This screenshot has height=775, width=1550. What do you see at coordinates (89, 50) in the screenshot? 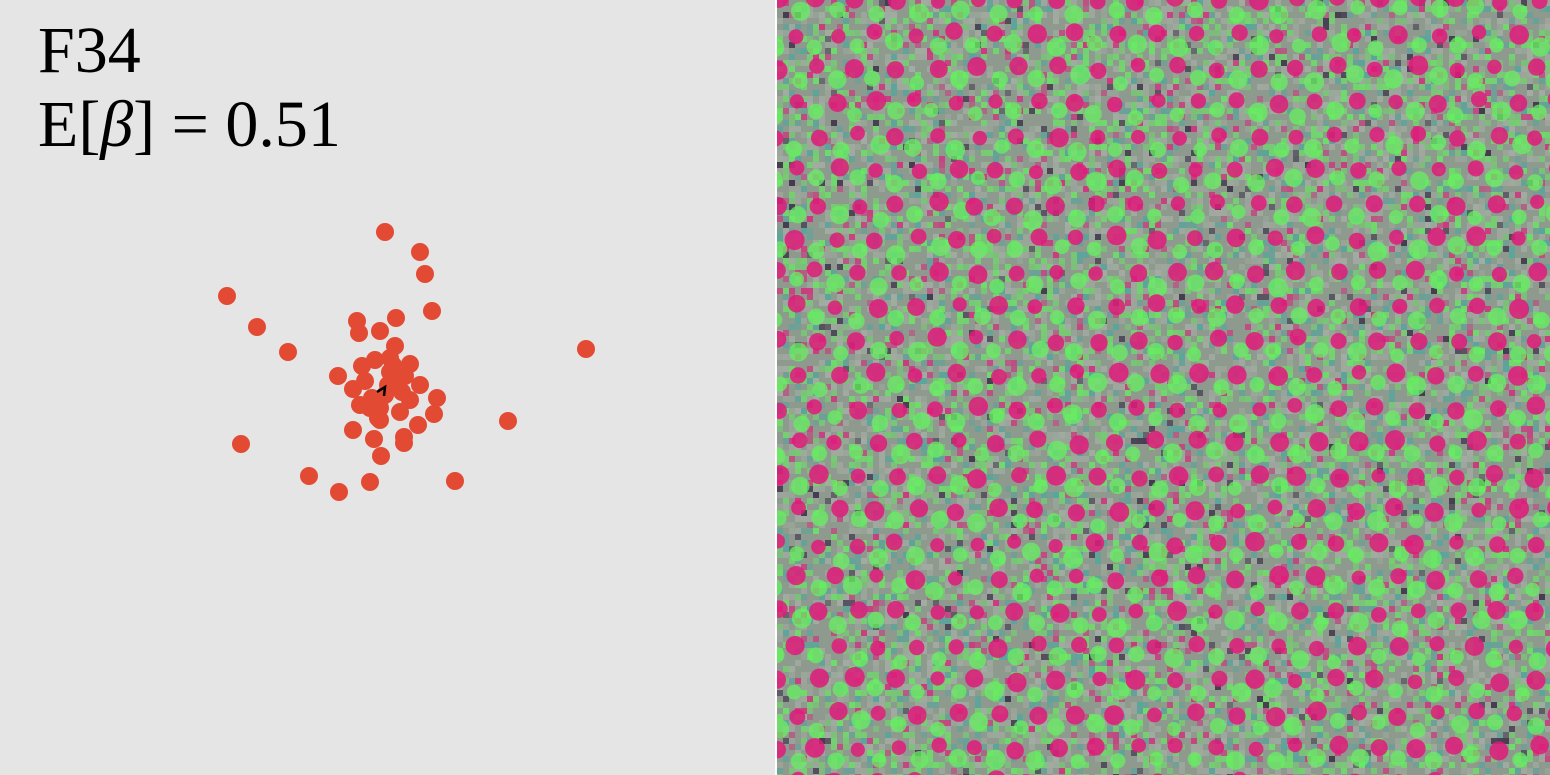
I see `feature-id: F34` at bounding box center [89, 50].